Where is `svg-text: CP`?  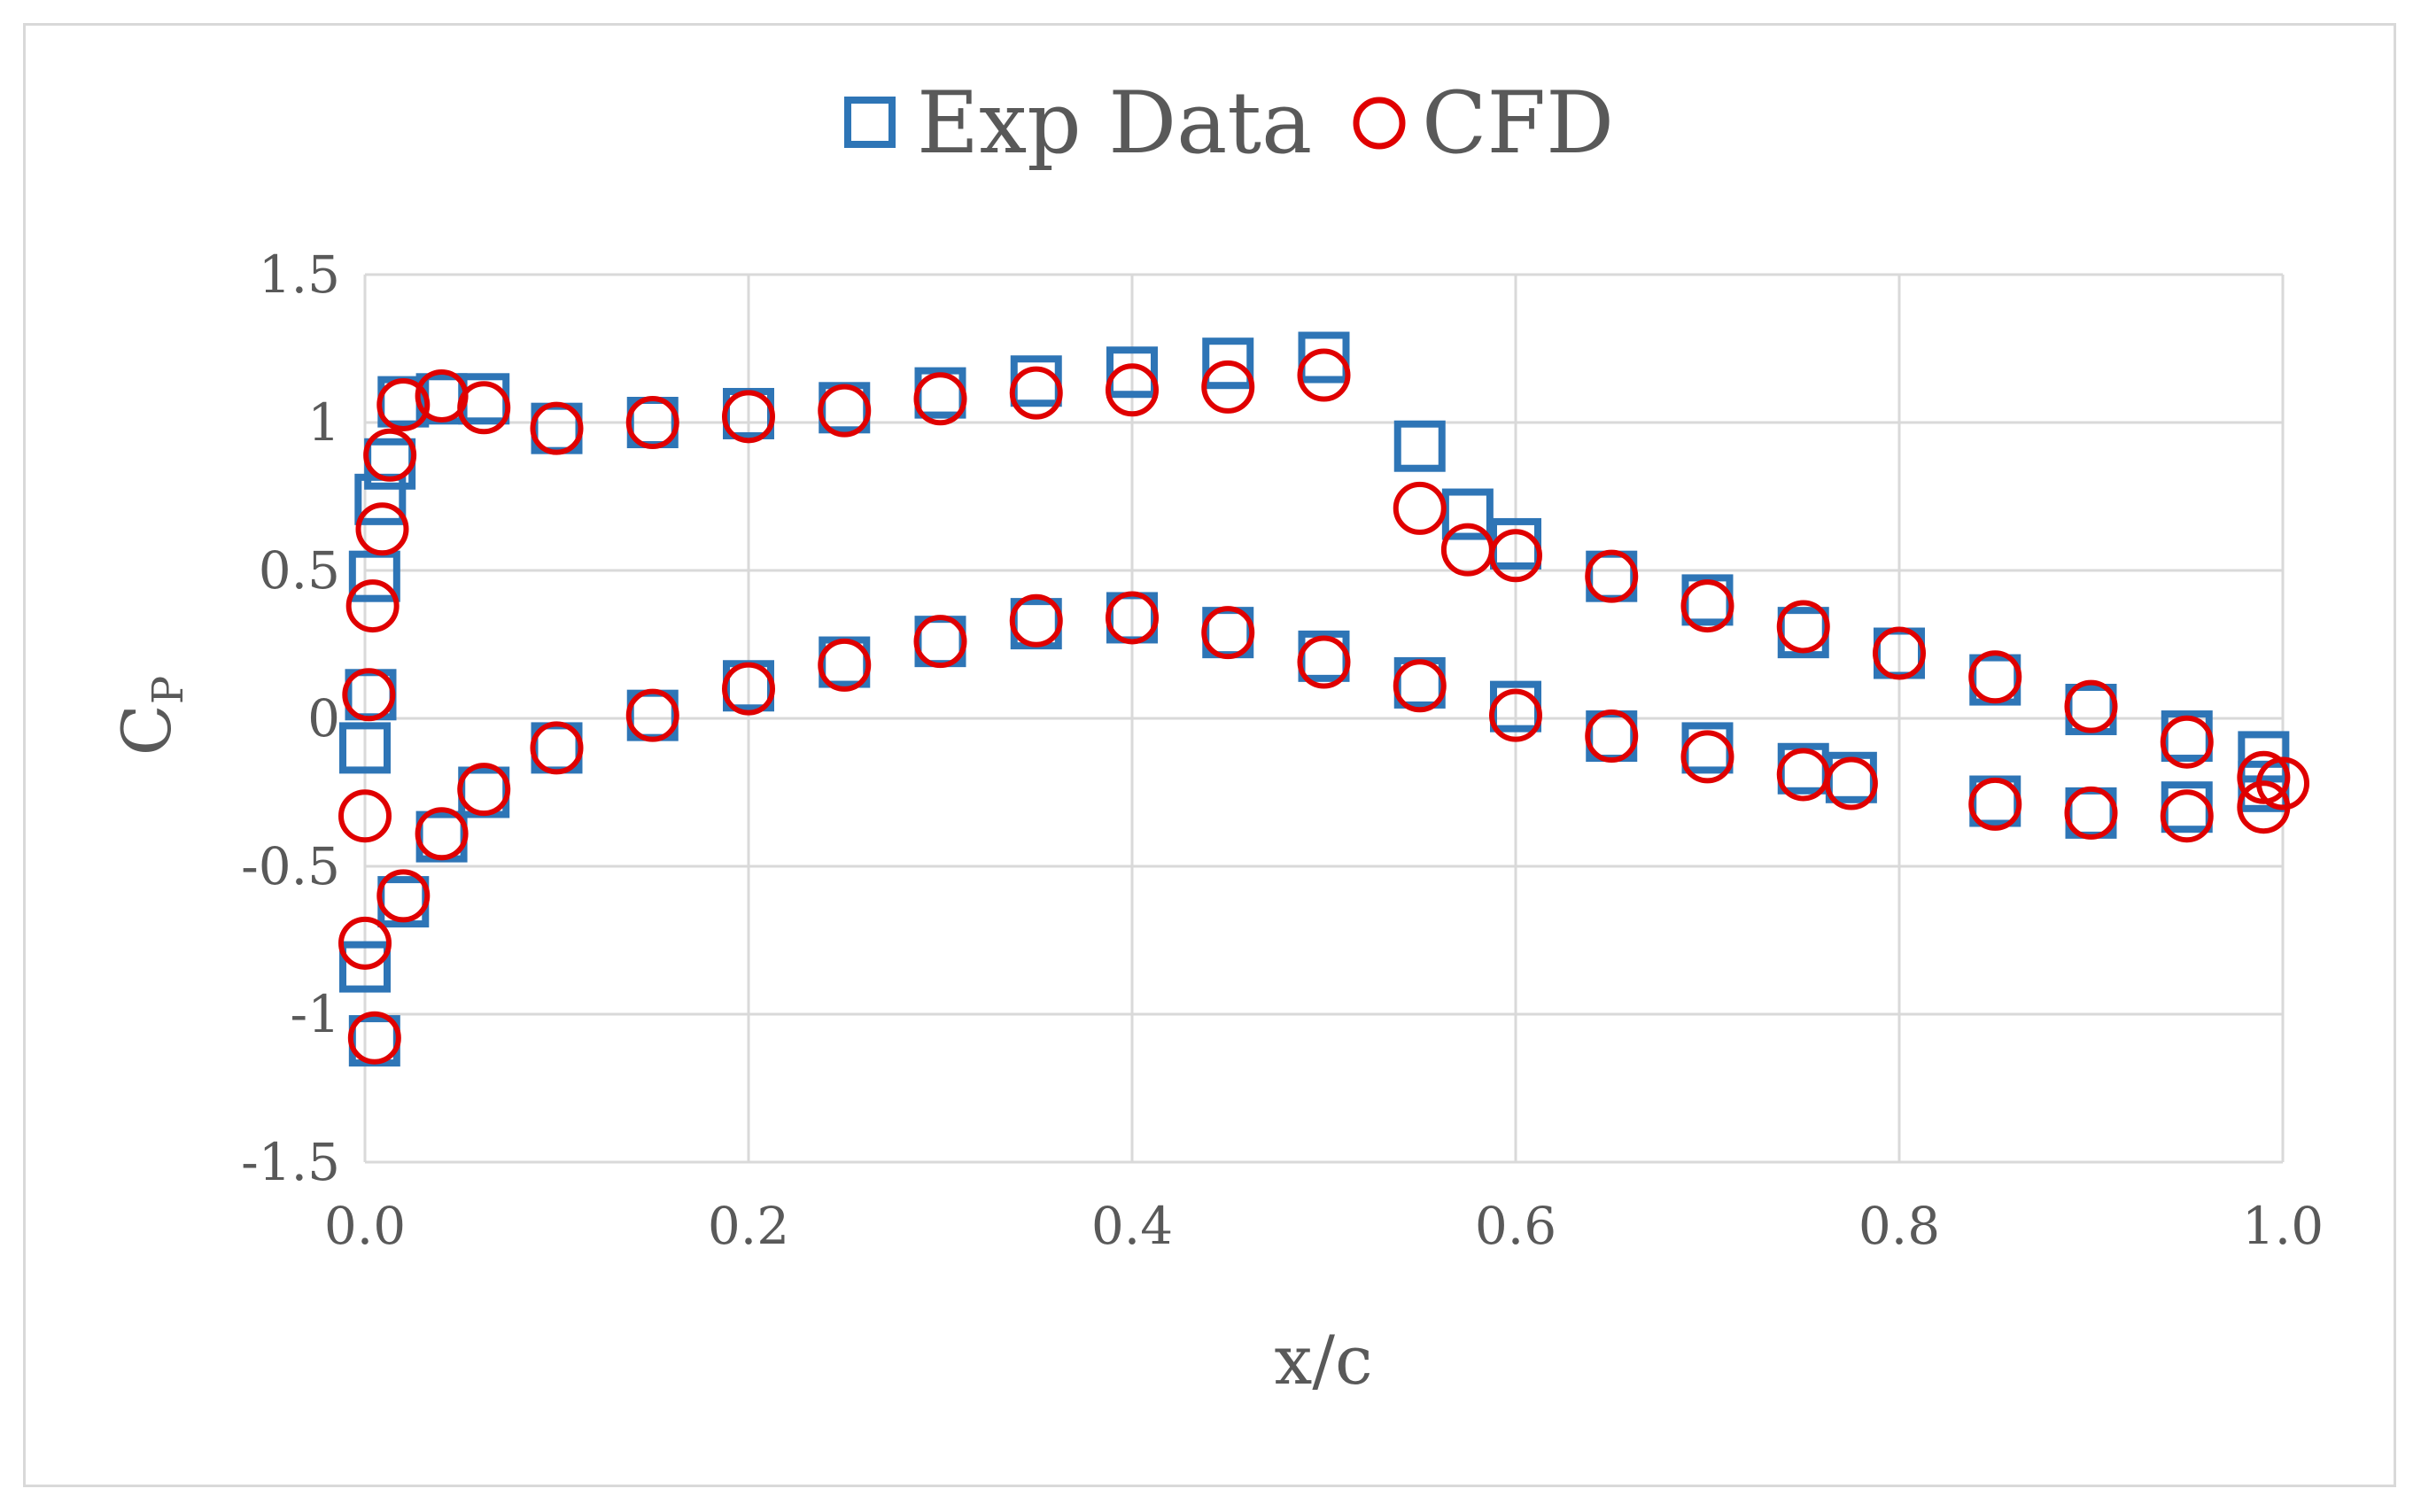
svg-text: CP is located at coordinates (150, 716).